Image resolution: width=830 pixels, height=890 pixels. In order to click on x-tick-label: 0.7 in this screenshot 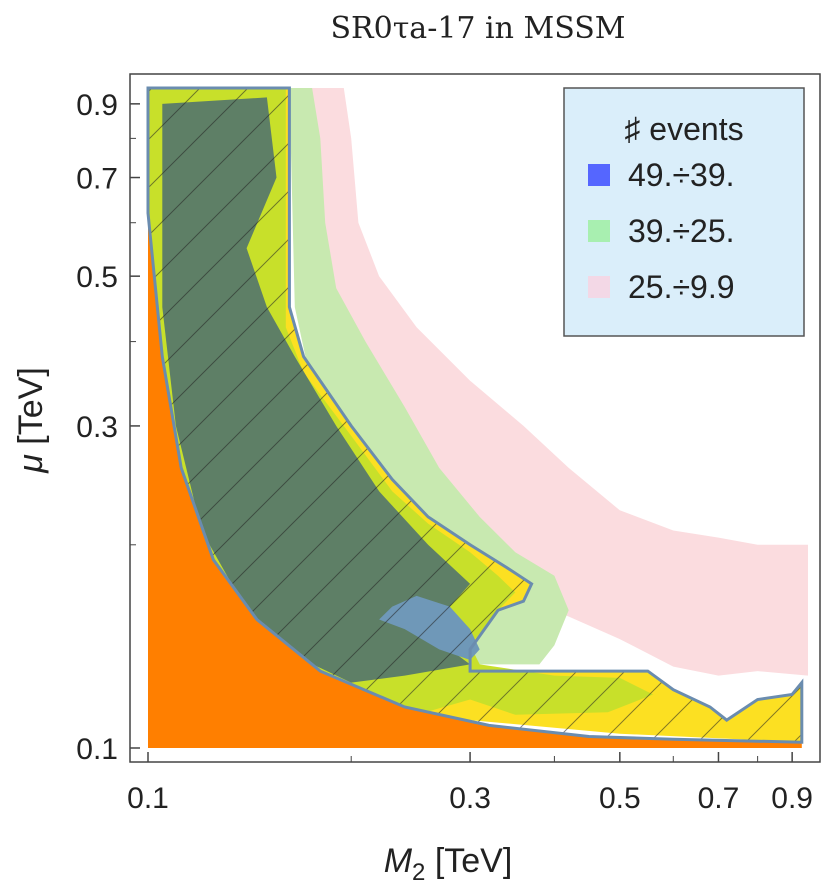, I will do `click(719, 798)`.